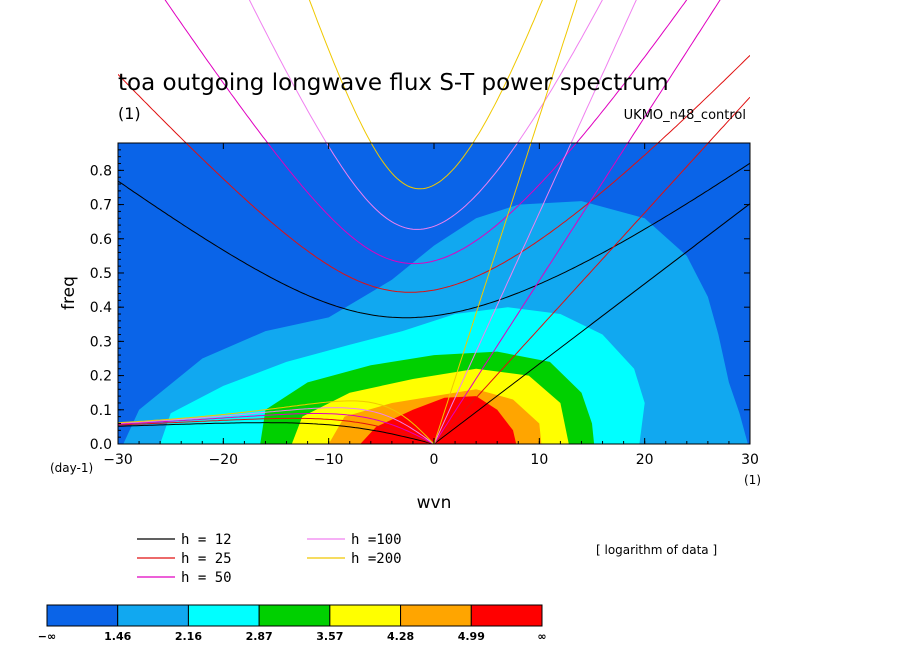  What do you see at coordinates (117, 636) in the screenshot?
I see `colorbar-level-1: 1.46` at bounding box center [117, 636].